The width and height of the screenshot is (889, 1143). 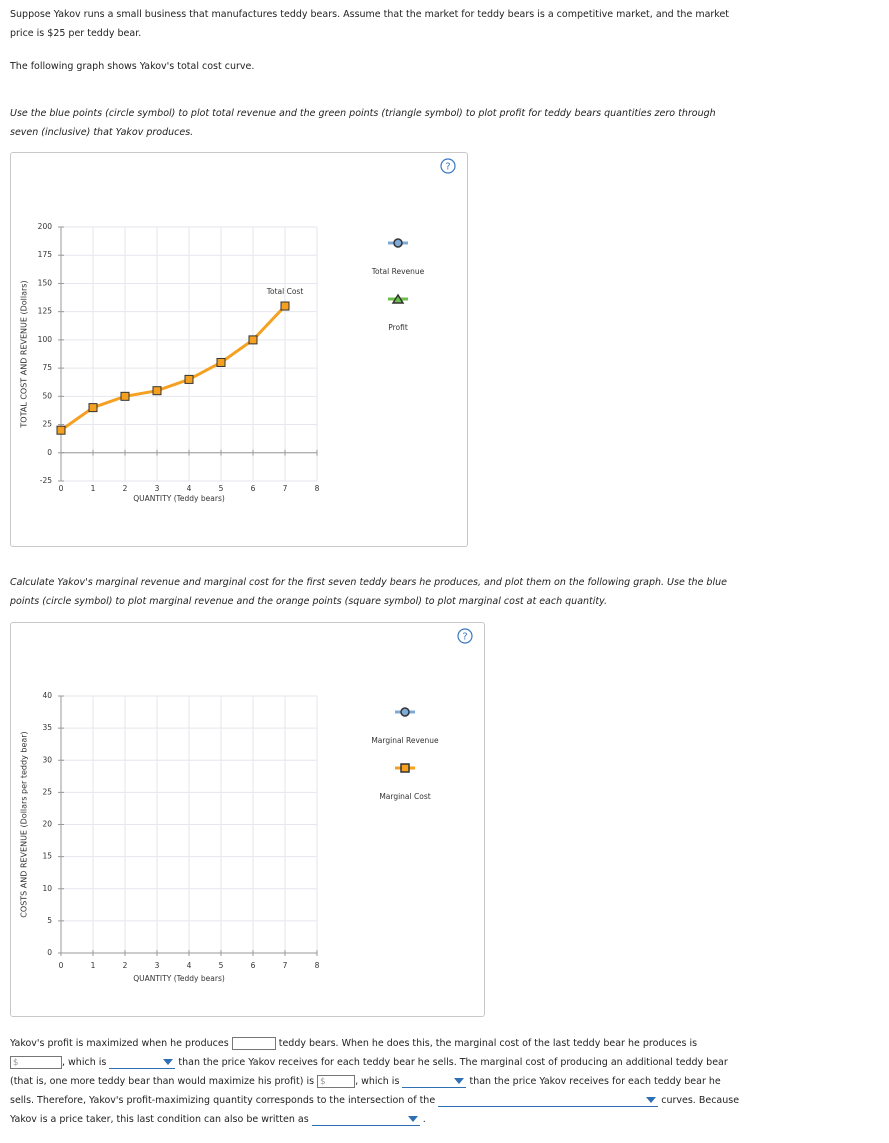 What do you see at coordinates (253, 1043) in the screenshot?
I see `quantity-input` at bounding box center [253, 1043].